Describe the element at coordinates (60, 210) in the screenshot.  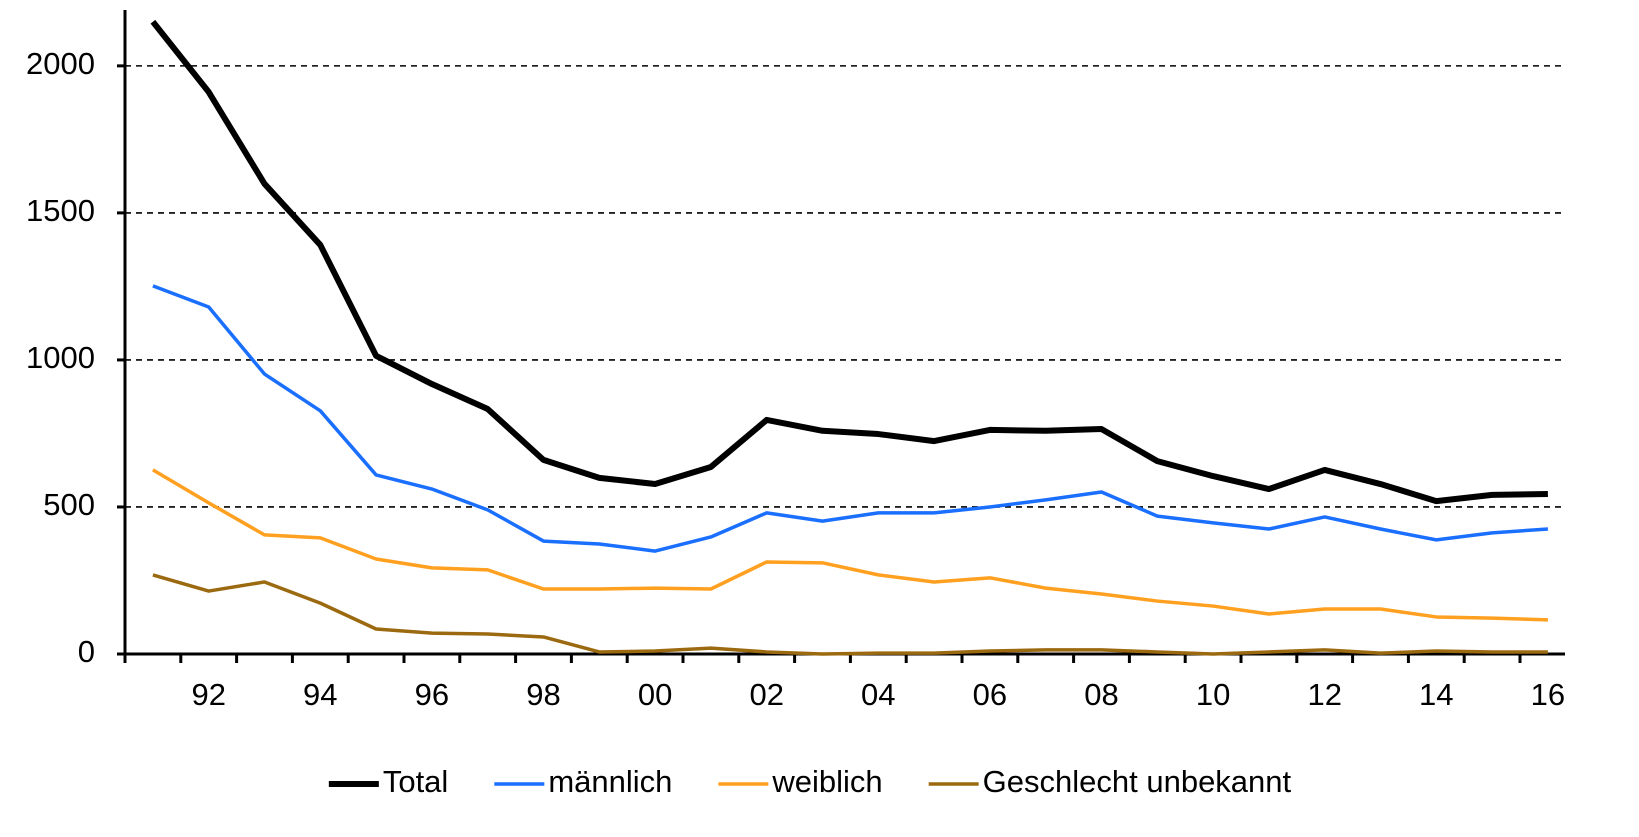
I see `y-tick-label: 1500` at that location.